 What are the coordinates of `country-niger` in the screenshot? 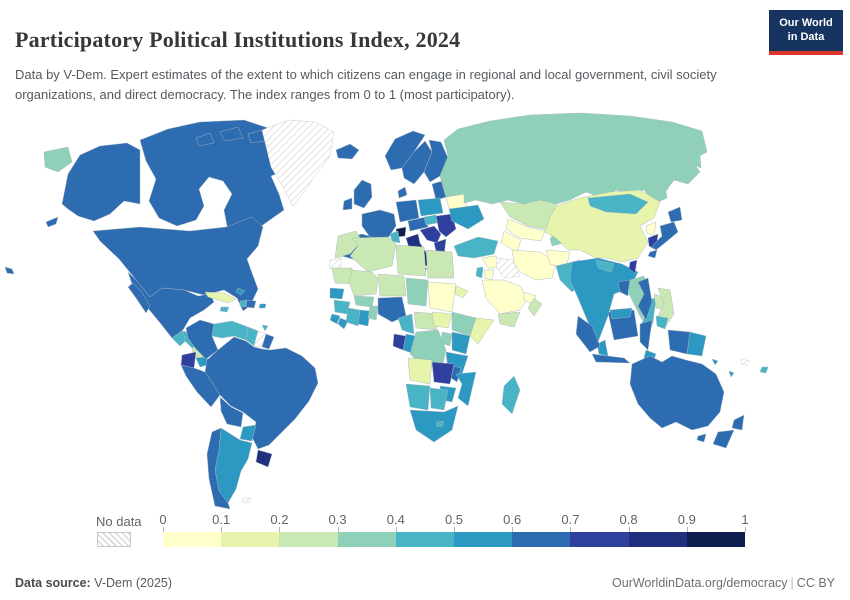 It's located at (392, 285).